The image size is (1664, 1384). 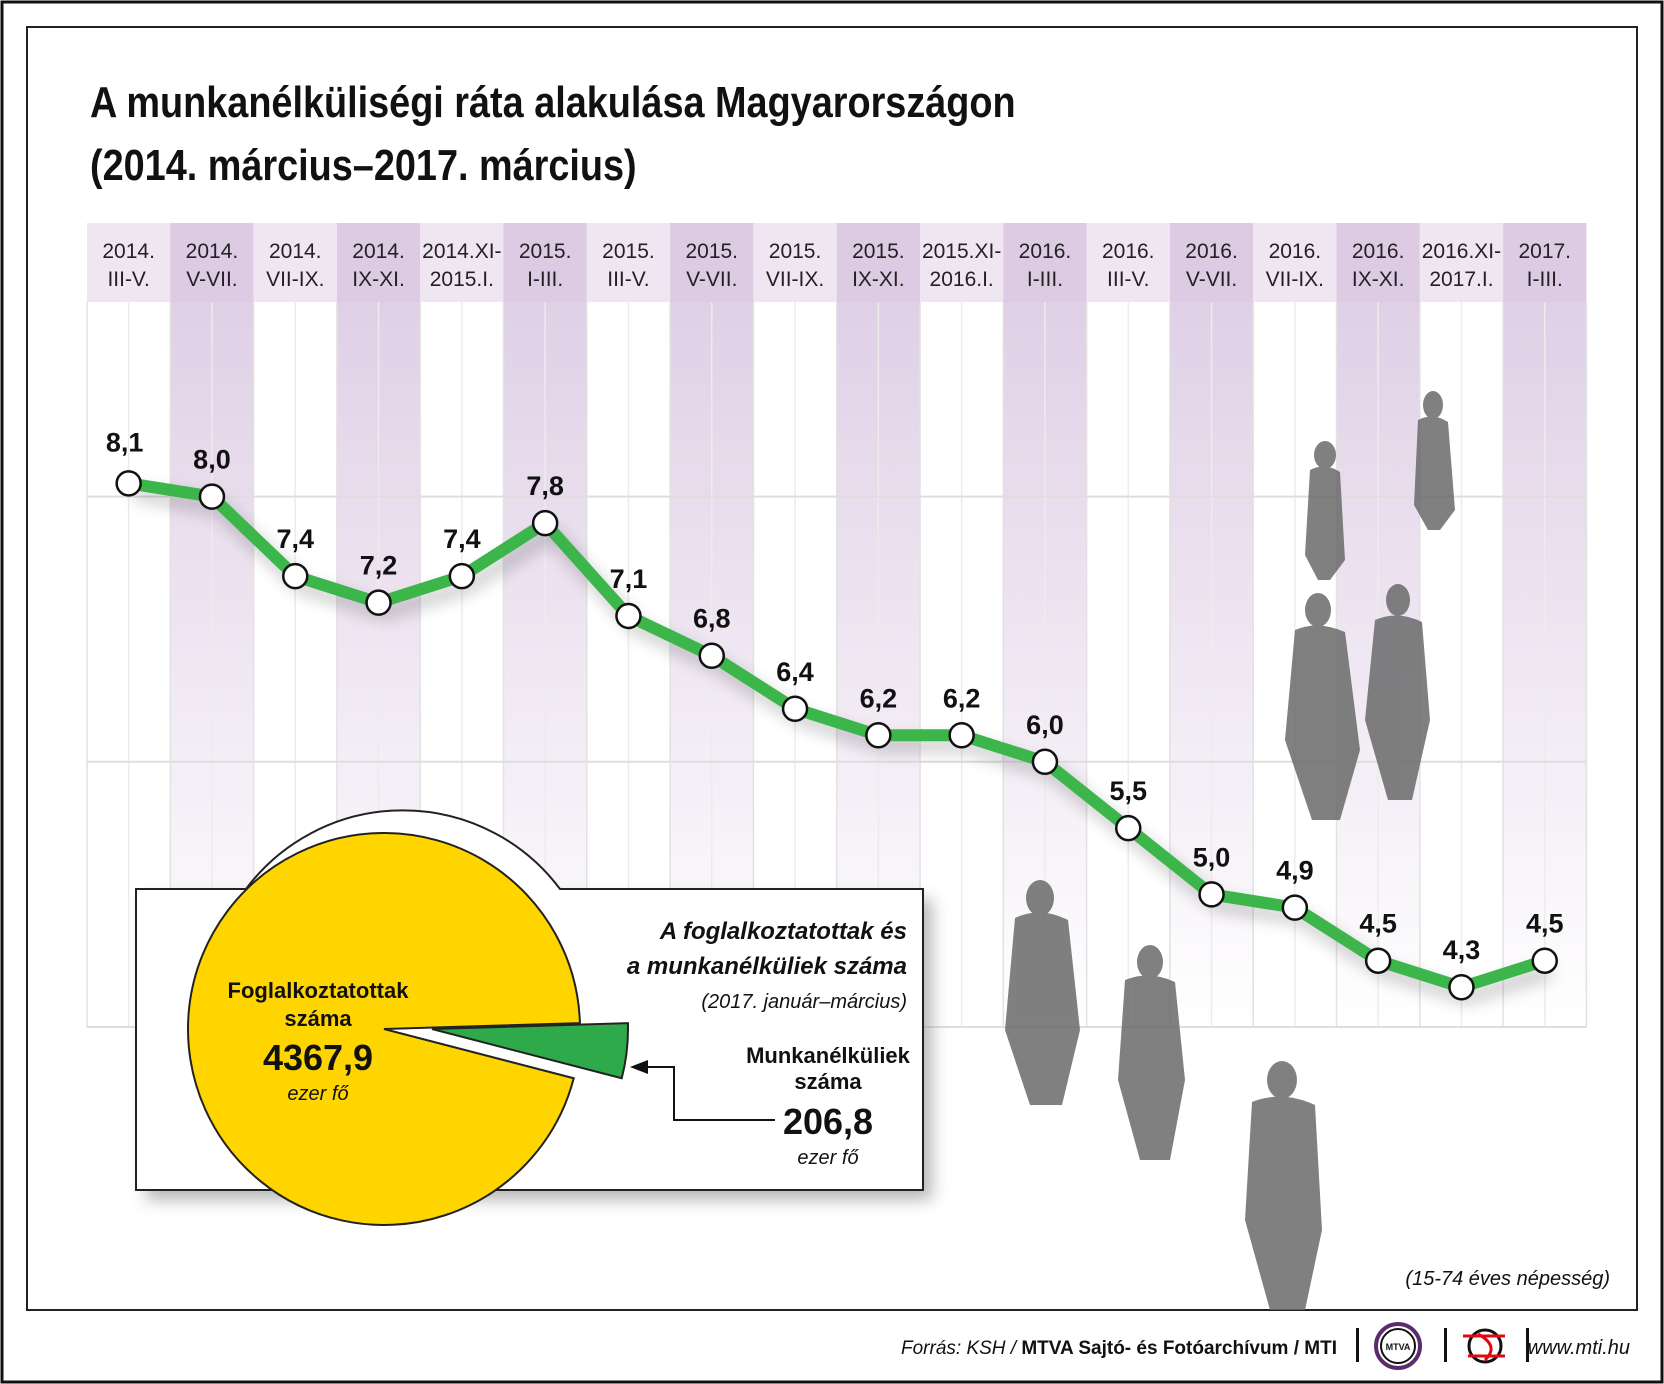 What do you see at coordinates (1484, 1346) in the screenshot?
I see `mti-logo-icon` at bounding box center [1484, 1346].